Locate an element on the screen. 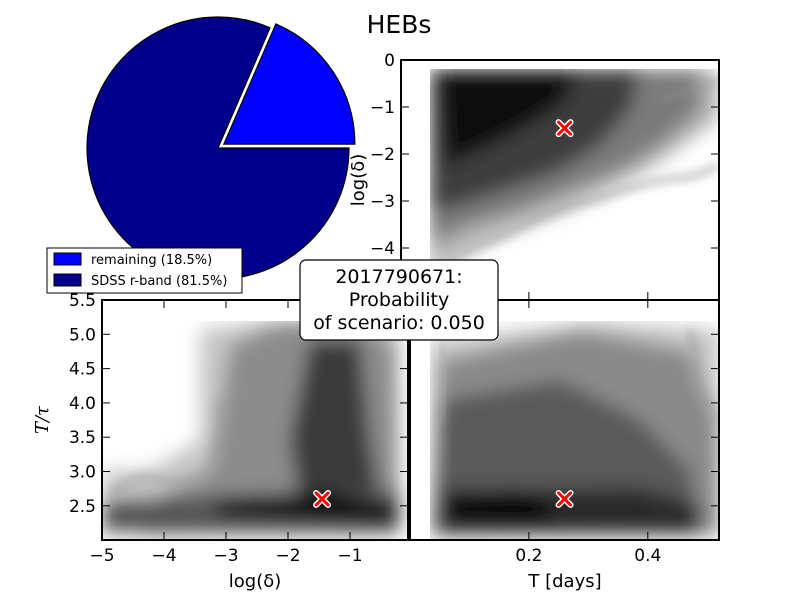 This screenshot has width=800, height=600. bottom-left-ytick-label: 2.5 is located at coordinates (82, 507).